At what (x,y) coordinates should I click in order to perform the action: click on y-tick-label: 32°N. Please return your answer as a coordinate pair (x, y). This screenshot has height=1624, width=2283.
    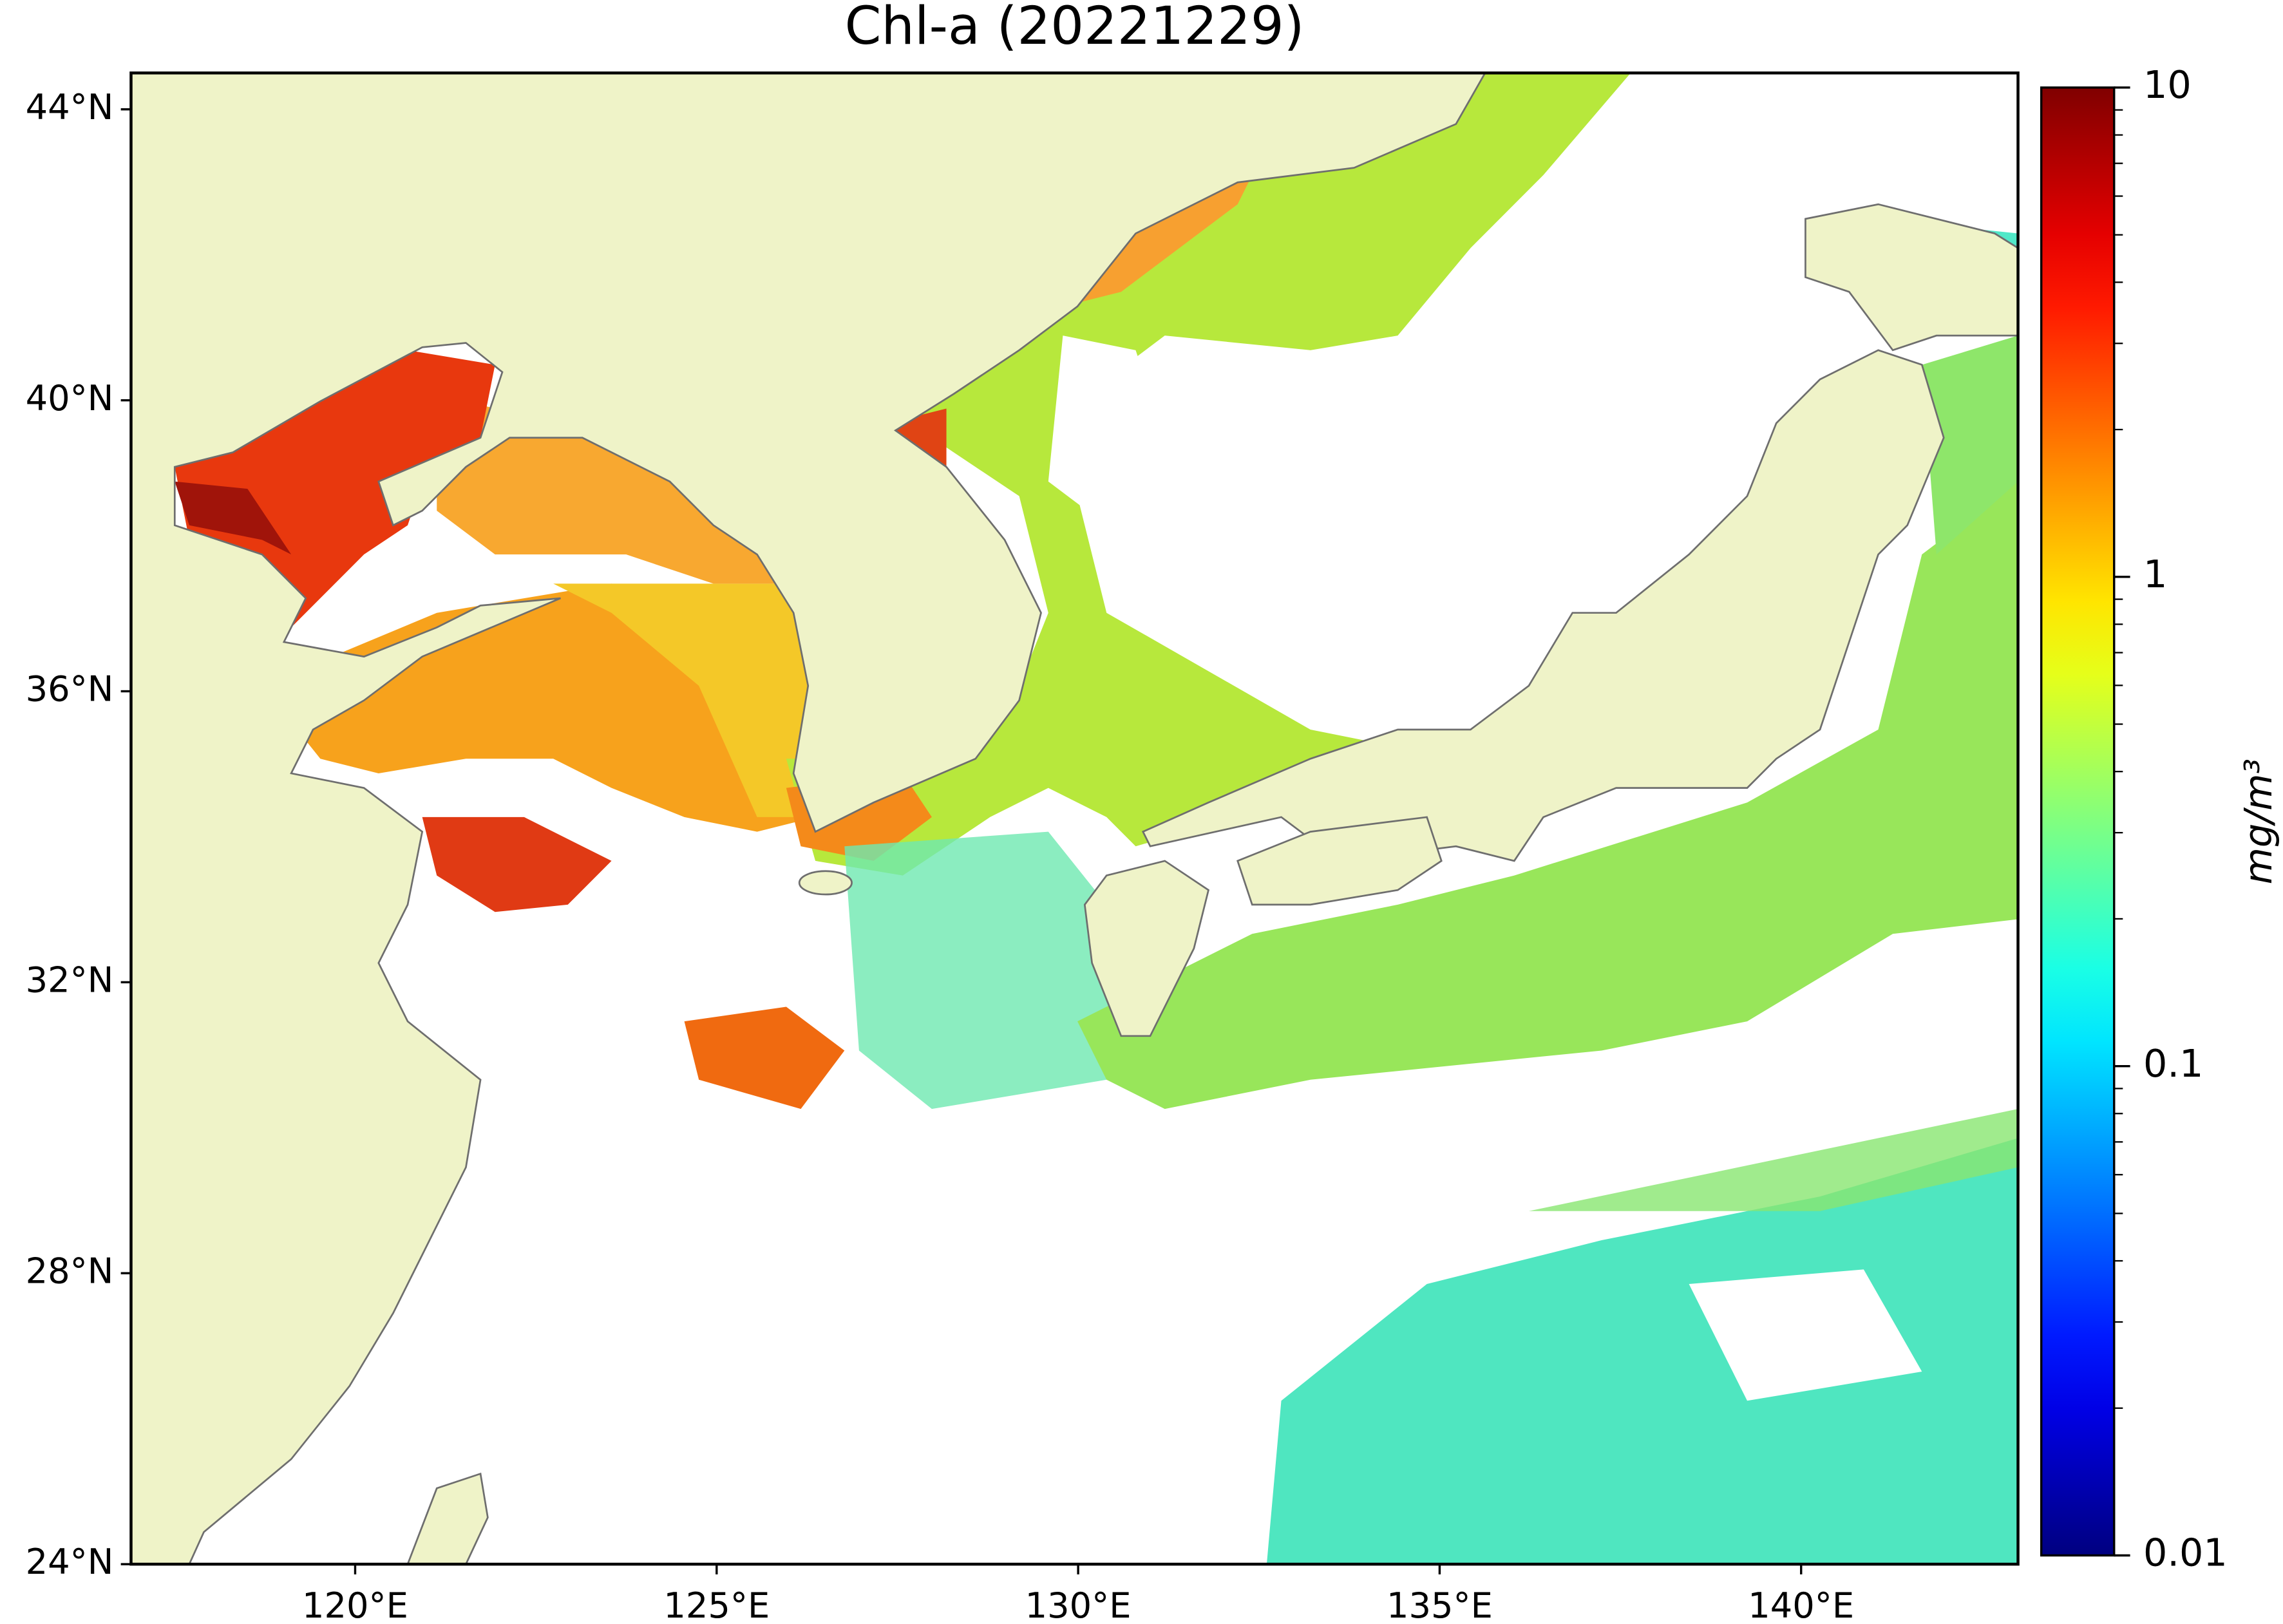
    Looking at the image, I should click on (70, 980).